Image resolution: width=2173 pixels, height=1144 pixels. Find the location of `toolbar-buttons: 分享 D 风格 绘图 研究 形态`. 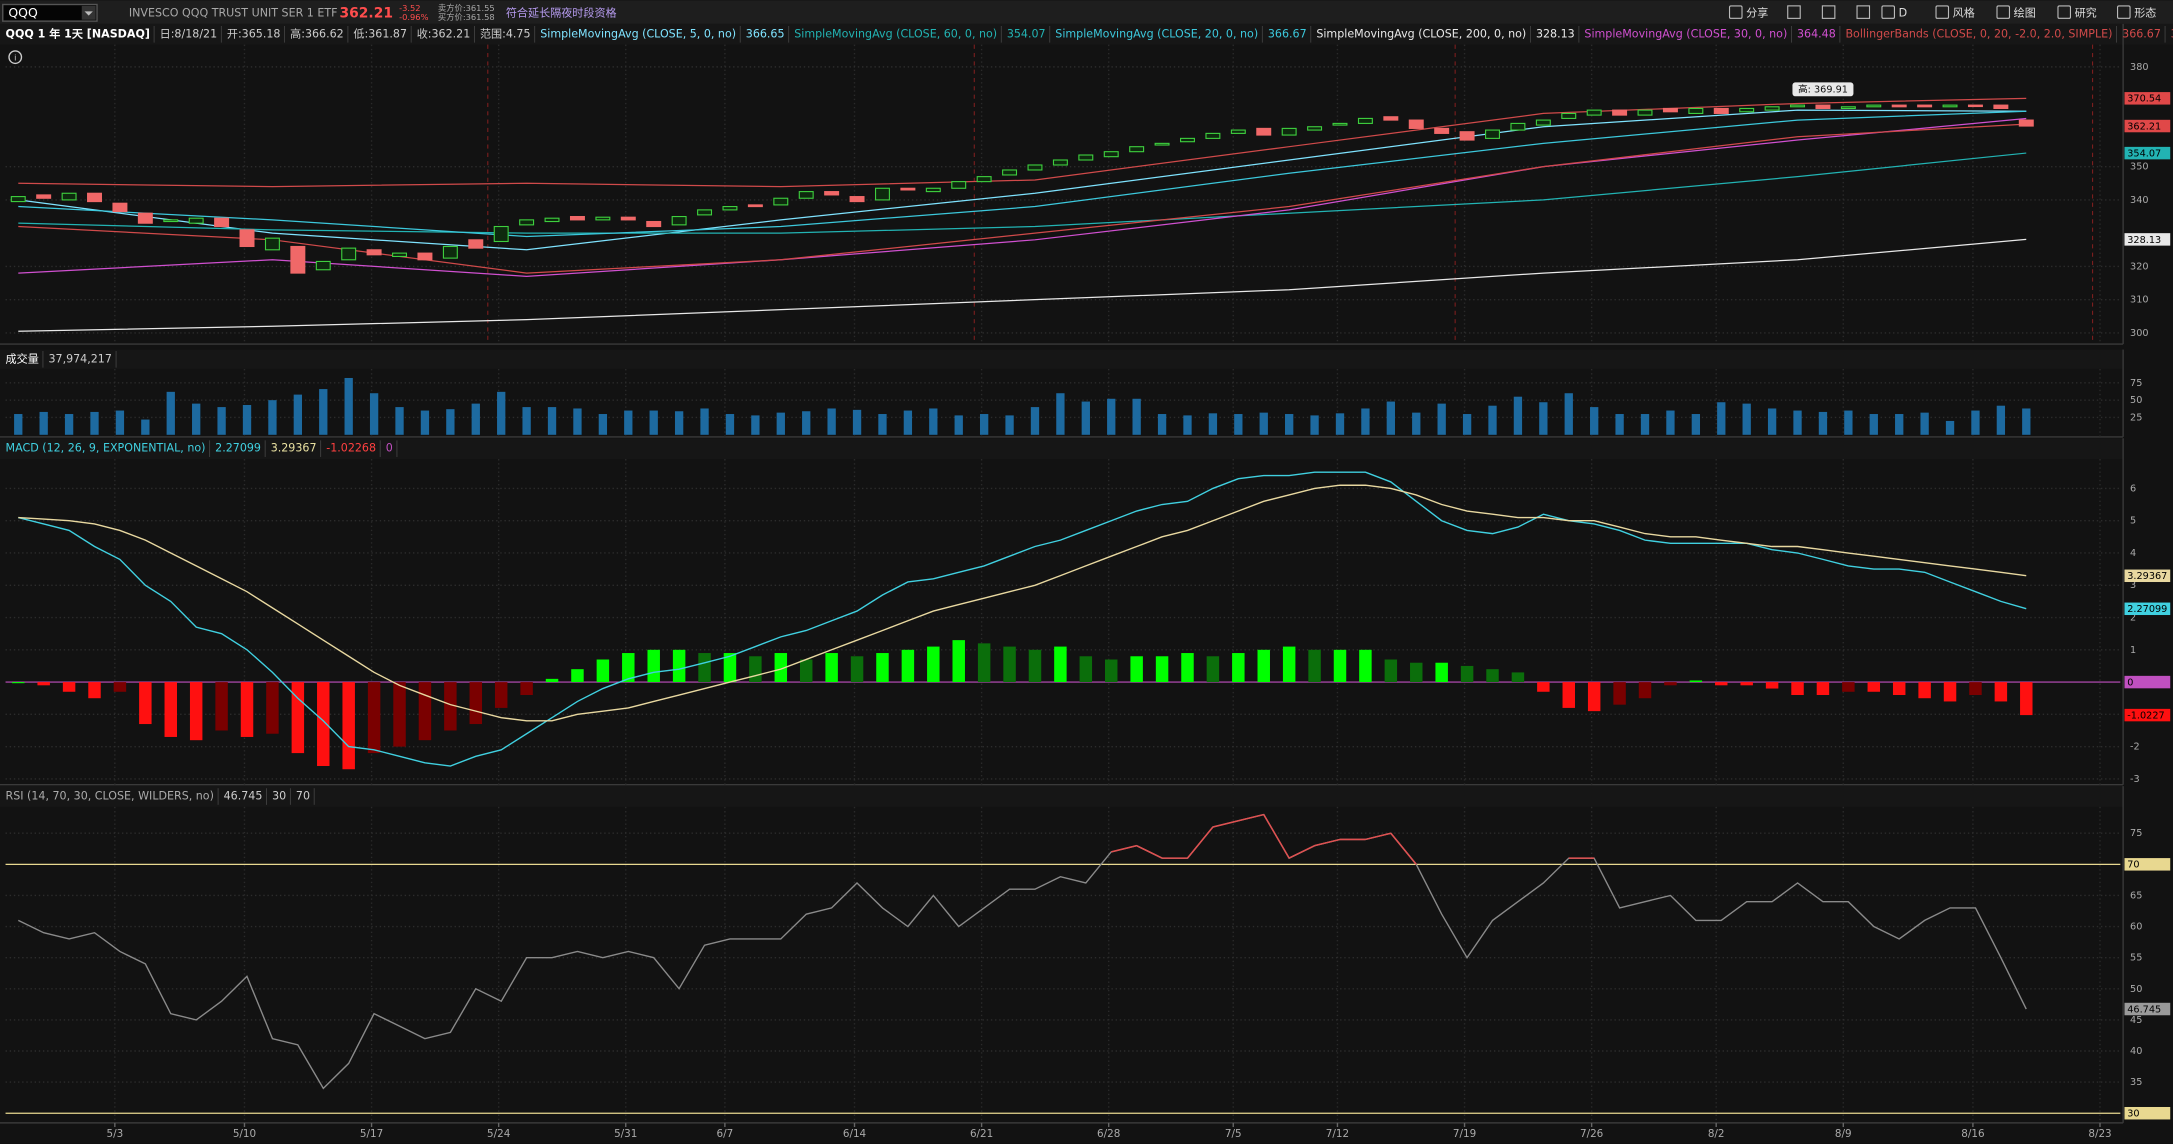

toolbar-buttons: 分享 D 风格 绘图 研究 形态 is located at coordinates (1942, 12).